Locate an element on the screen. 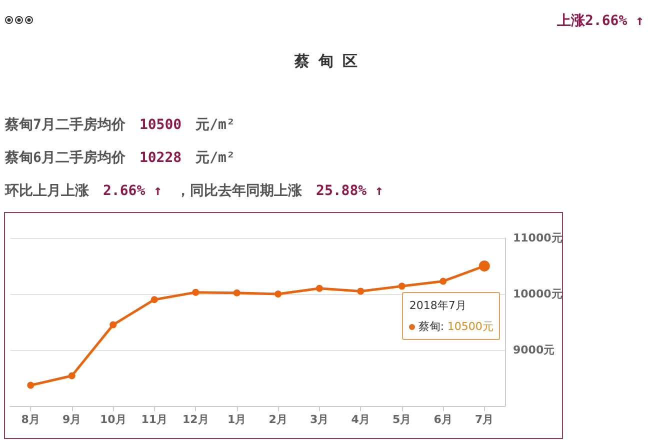 This screenshot has height=445, width=652. annotation: 蔡甸: is located at coordinates (431, 326).